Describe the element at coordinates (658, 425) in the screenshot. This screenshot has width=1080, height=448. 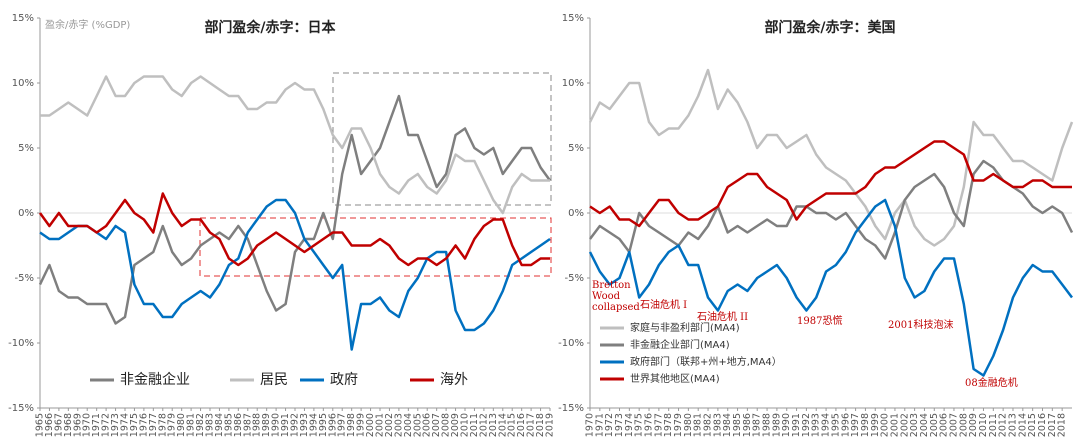
I see `x-tick-label: 1977` at that location.